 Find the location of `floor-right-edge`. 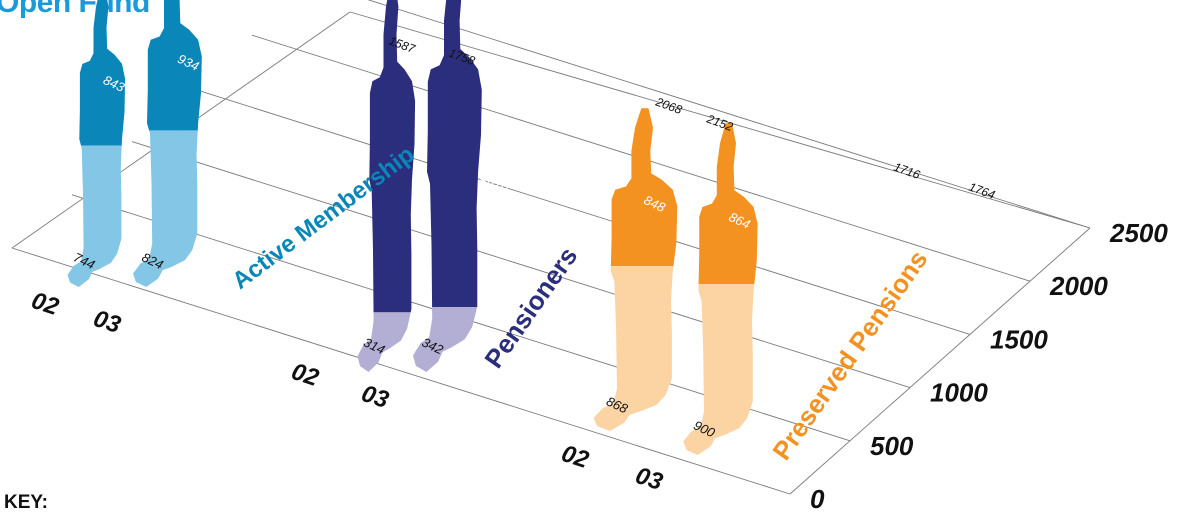

floor-right-edge is located at coordinates (940, 361).